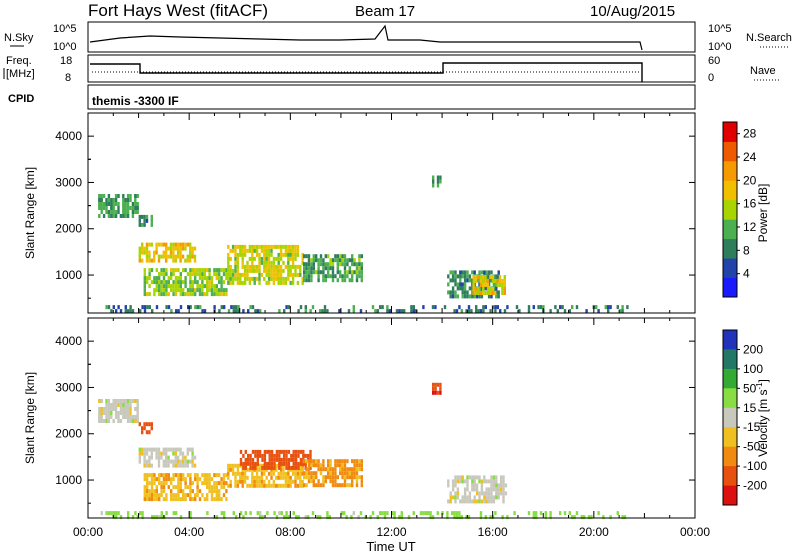  I want to click on colorbar-tick-label: 20, so click(750, 180).